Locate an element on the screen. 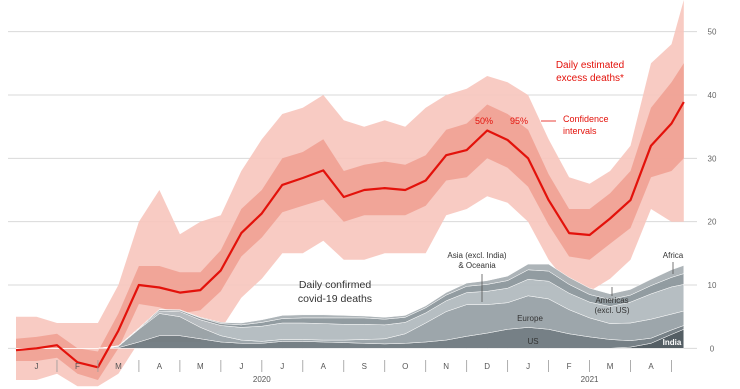 This screenshot has width=740, height=389. series-label: Europe is located at coordinates (530, 318).